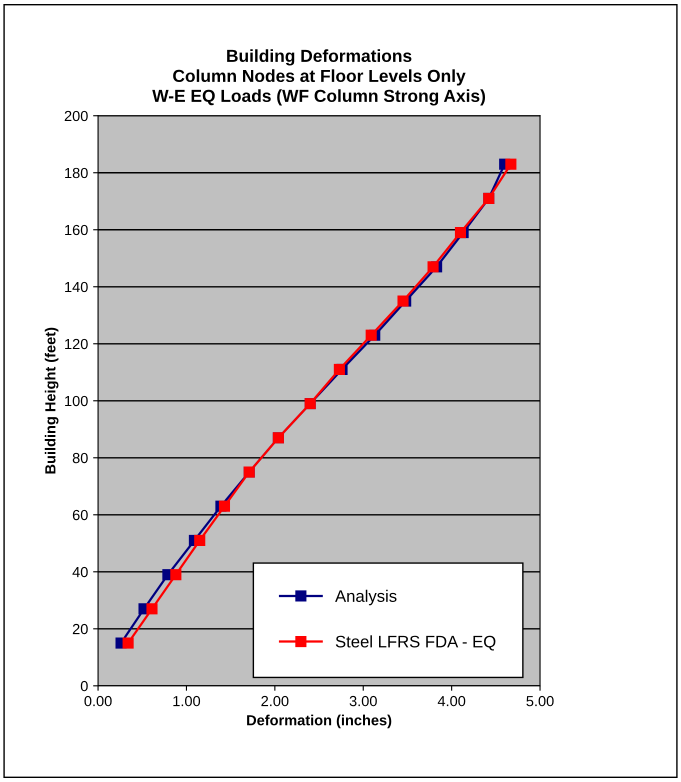  I want to click on x-tick-label: 1.00, so click(186, 701).